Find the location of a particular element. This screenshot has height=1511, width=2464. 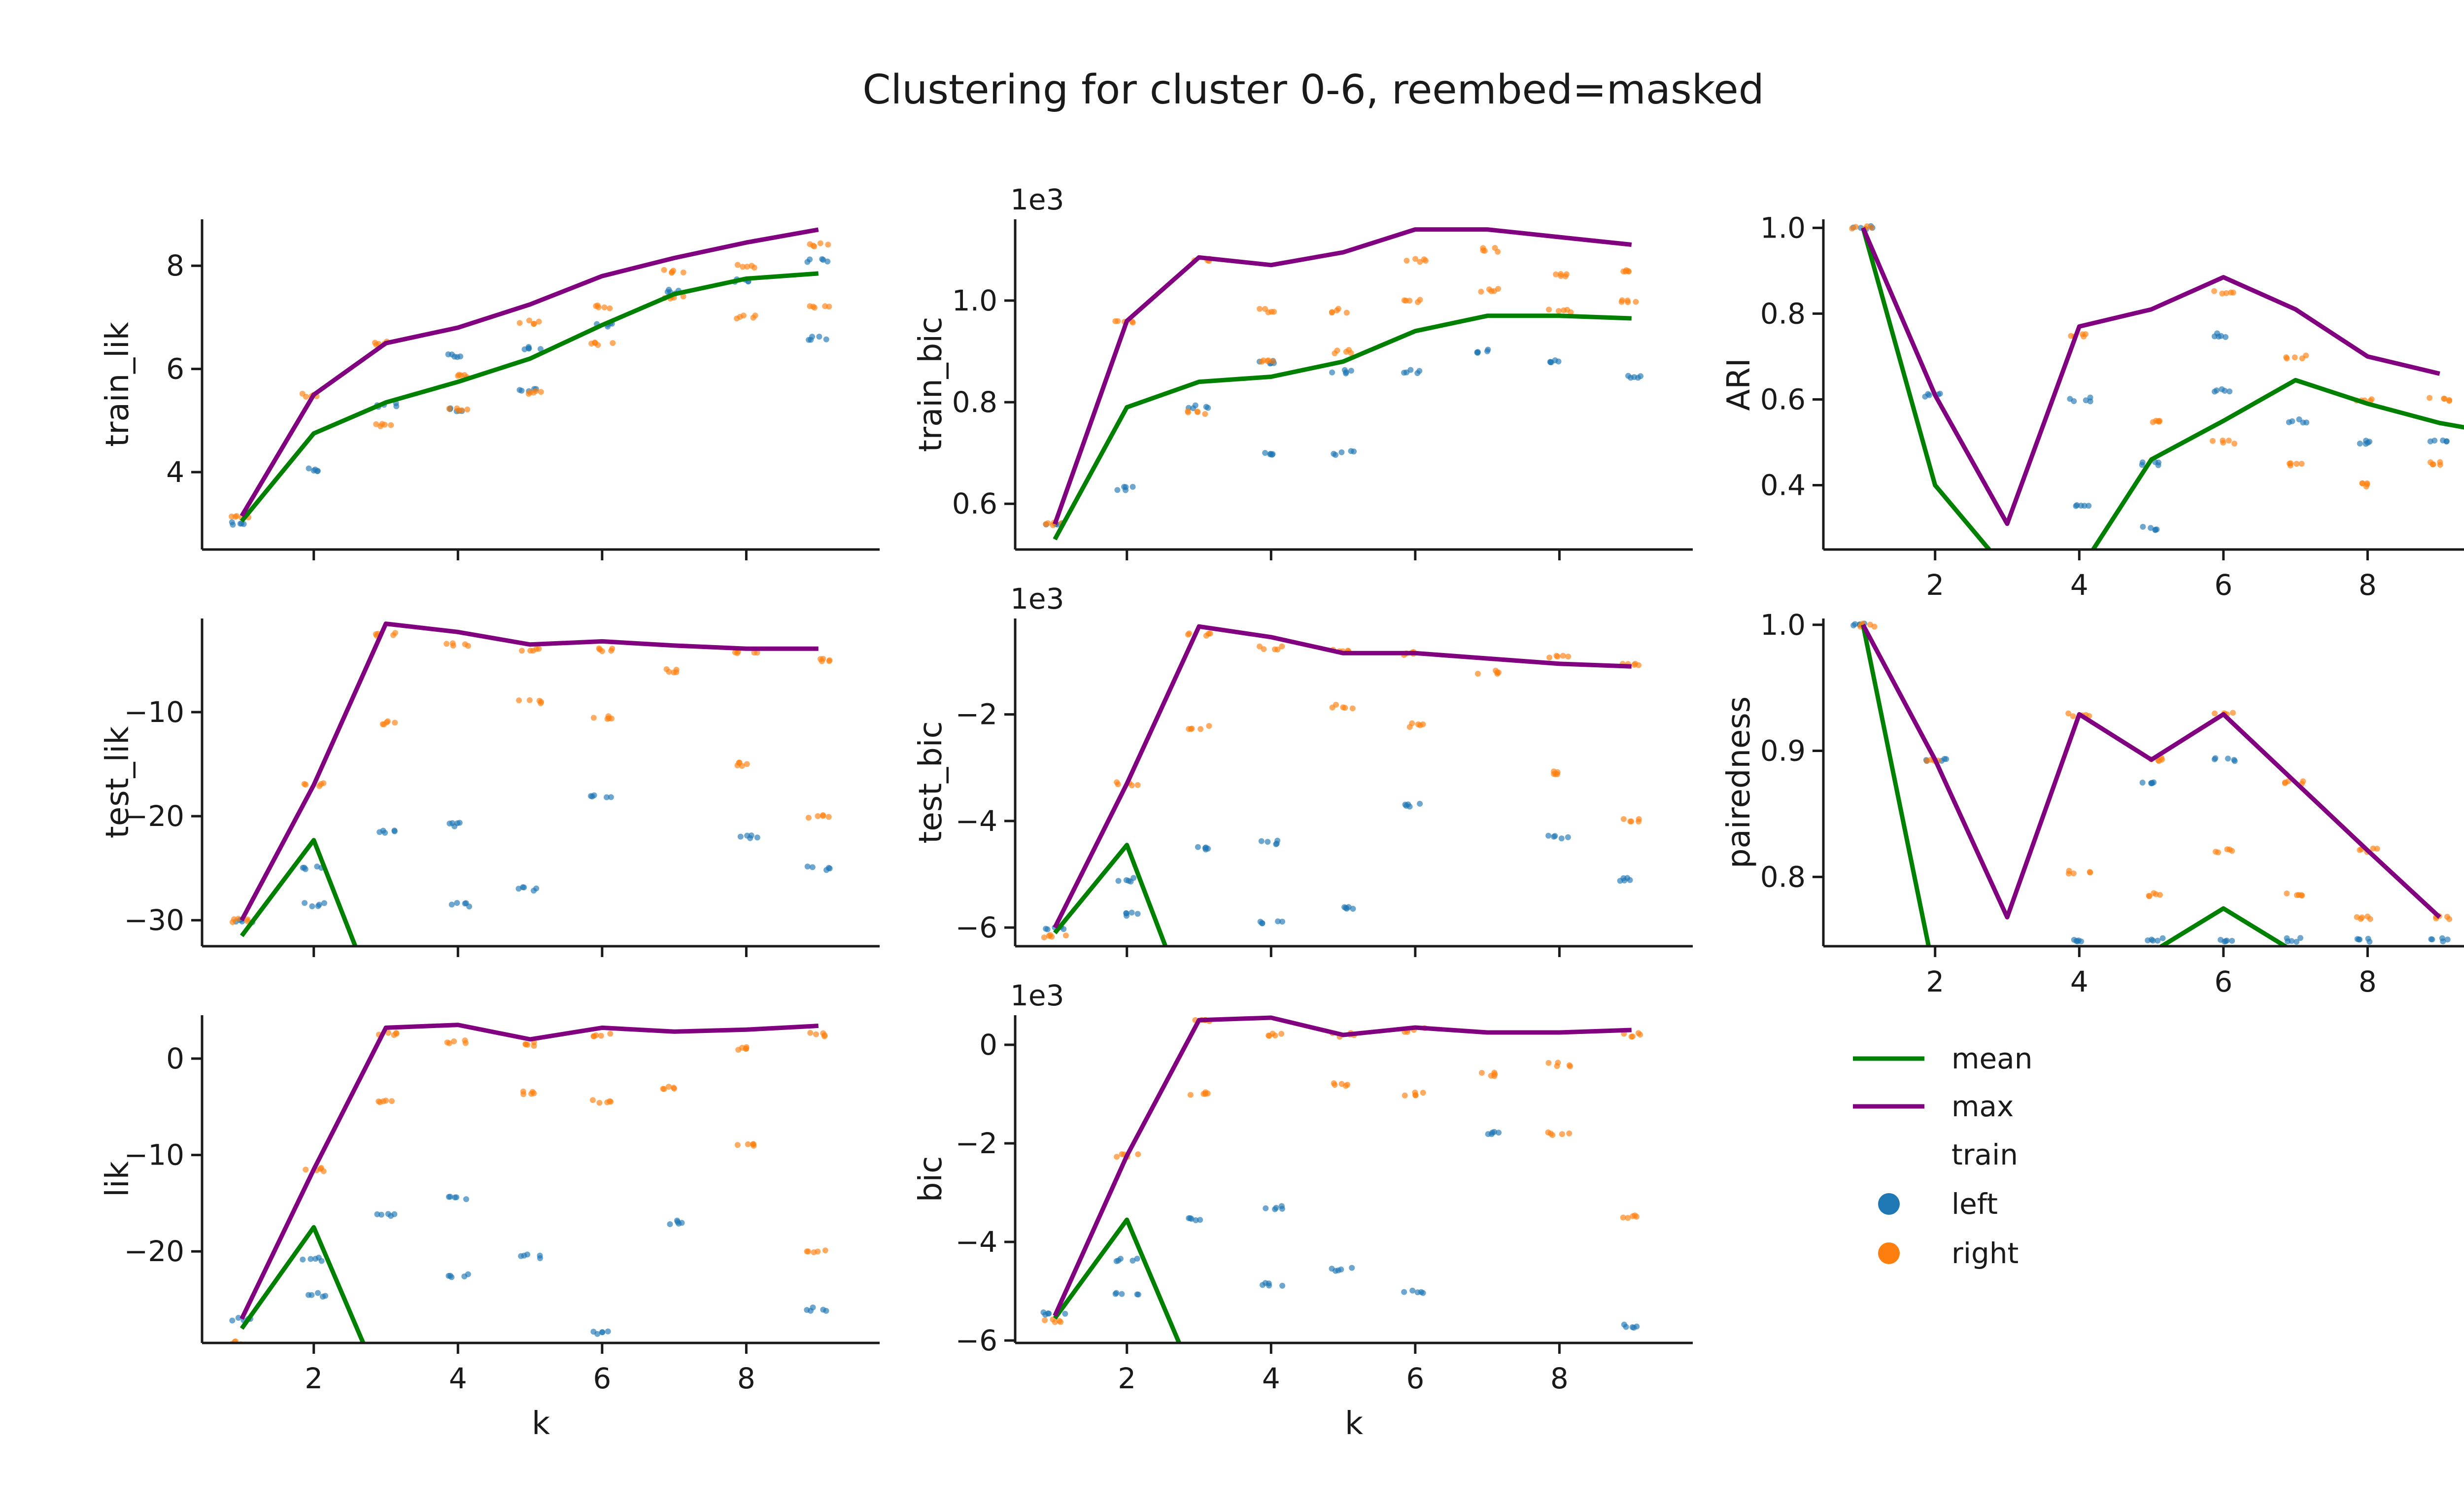

subplot-train-lik: 4 6 8 train_lik is located at coordinates (490, 389).